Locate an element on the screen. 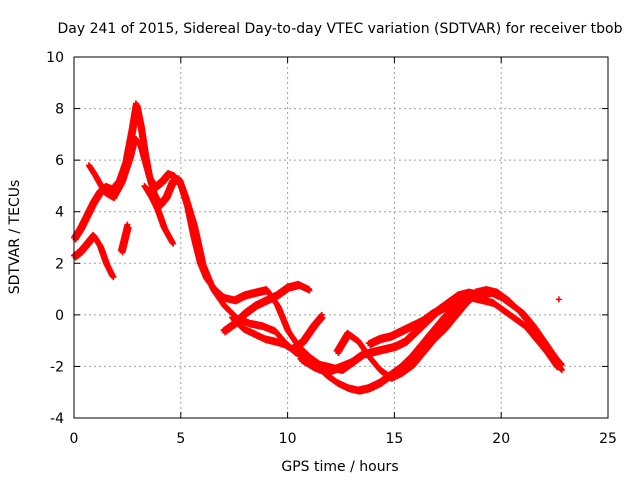 This screenshot has width=640, height=480. y-tick-label: 6 is located at coordinates (59, 161).